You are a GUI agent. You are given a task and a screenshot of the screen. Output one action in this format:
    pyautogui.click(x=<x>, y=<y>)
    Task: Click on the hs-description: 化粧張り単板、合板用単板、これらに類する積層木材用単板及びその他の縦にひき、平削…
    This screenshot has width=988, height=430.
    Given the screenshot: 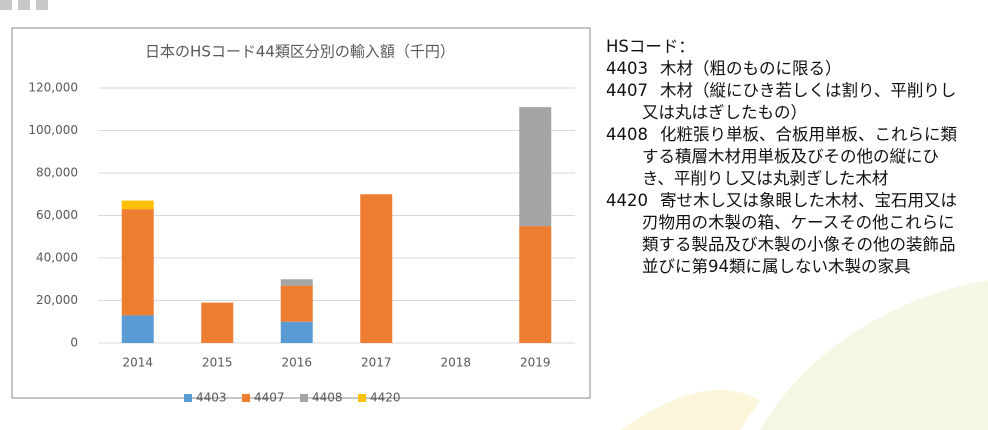 What is the action you would take?
    pyautogui.click(x=799, y=156)
    